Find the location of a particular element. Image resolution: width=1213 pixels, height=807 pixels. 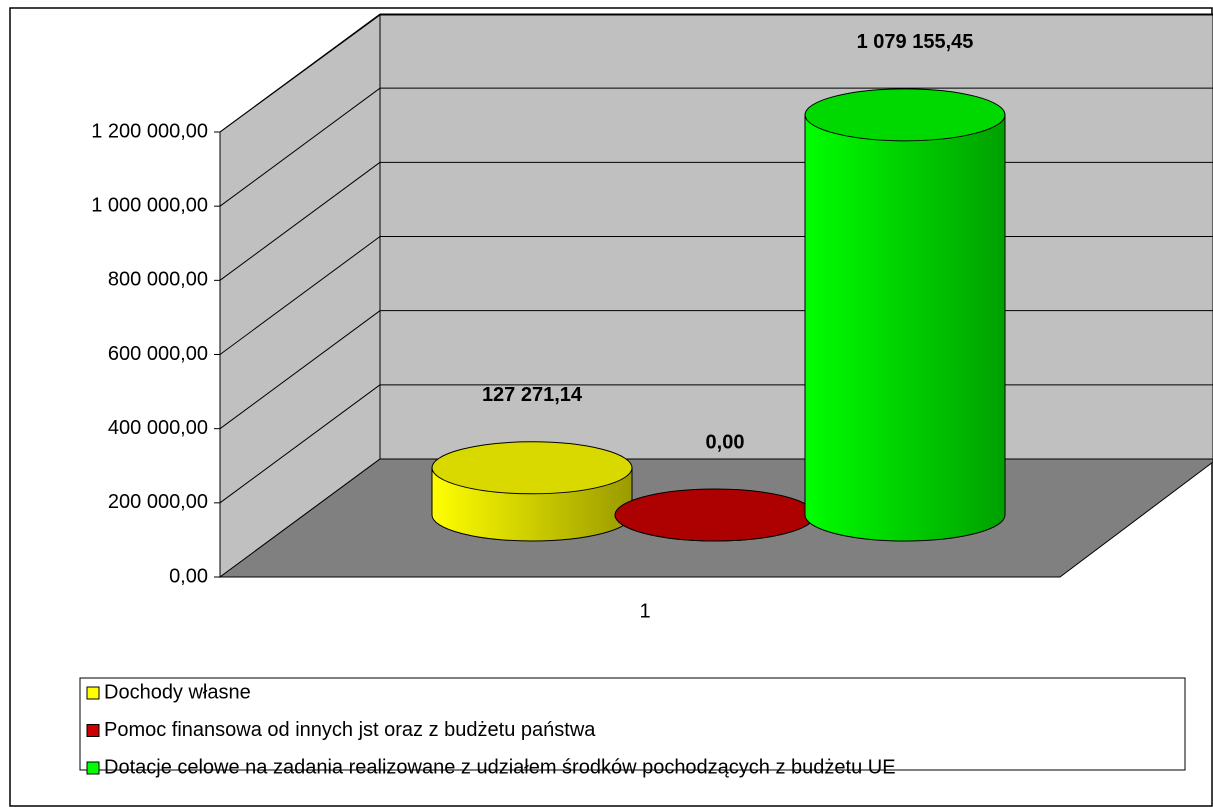

y-tick-label: 600 000,00 is located at coordinates (158, 354).